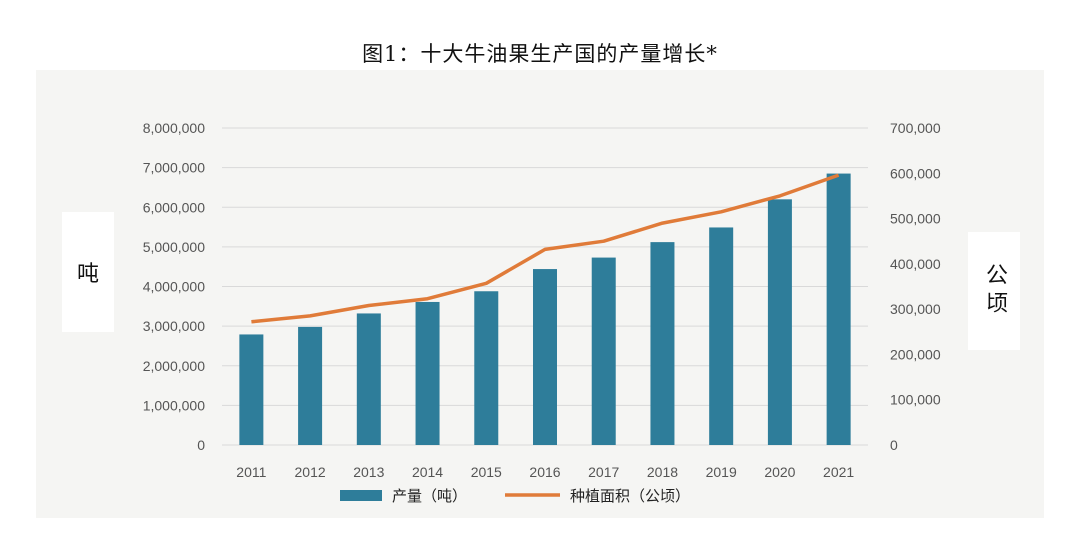 Image resolution: width=1080 pixels, height=540 pixels. I want to click on legend-label-line: 种植面积（公顷）, so click(630, 496).